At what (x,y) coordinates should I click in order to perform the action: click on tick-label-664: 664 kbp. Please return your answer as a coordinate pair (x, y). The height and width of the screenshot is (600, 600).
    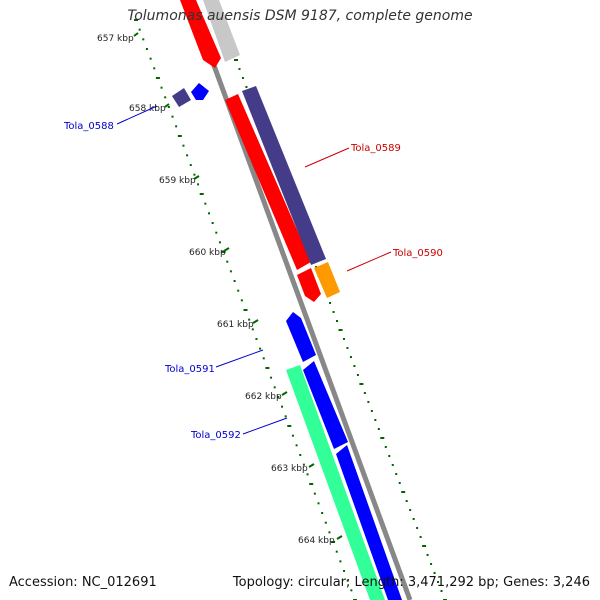
    Looking at the image, I should click on (316, 541).